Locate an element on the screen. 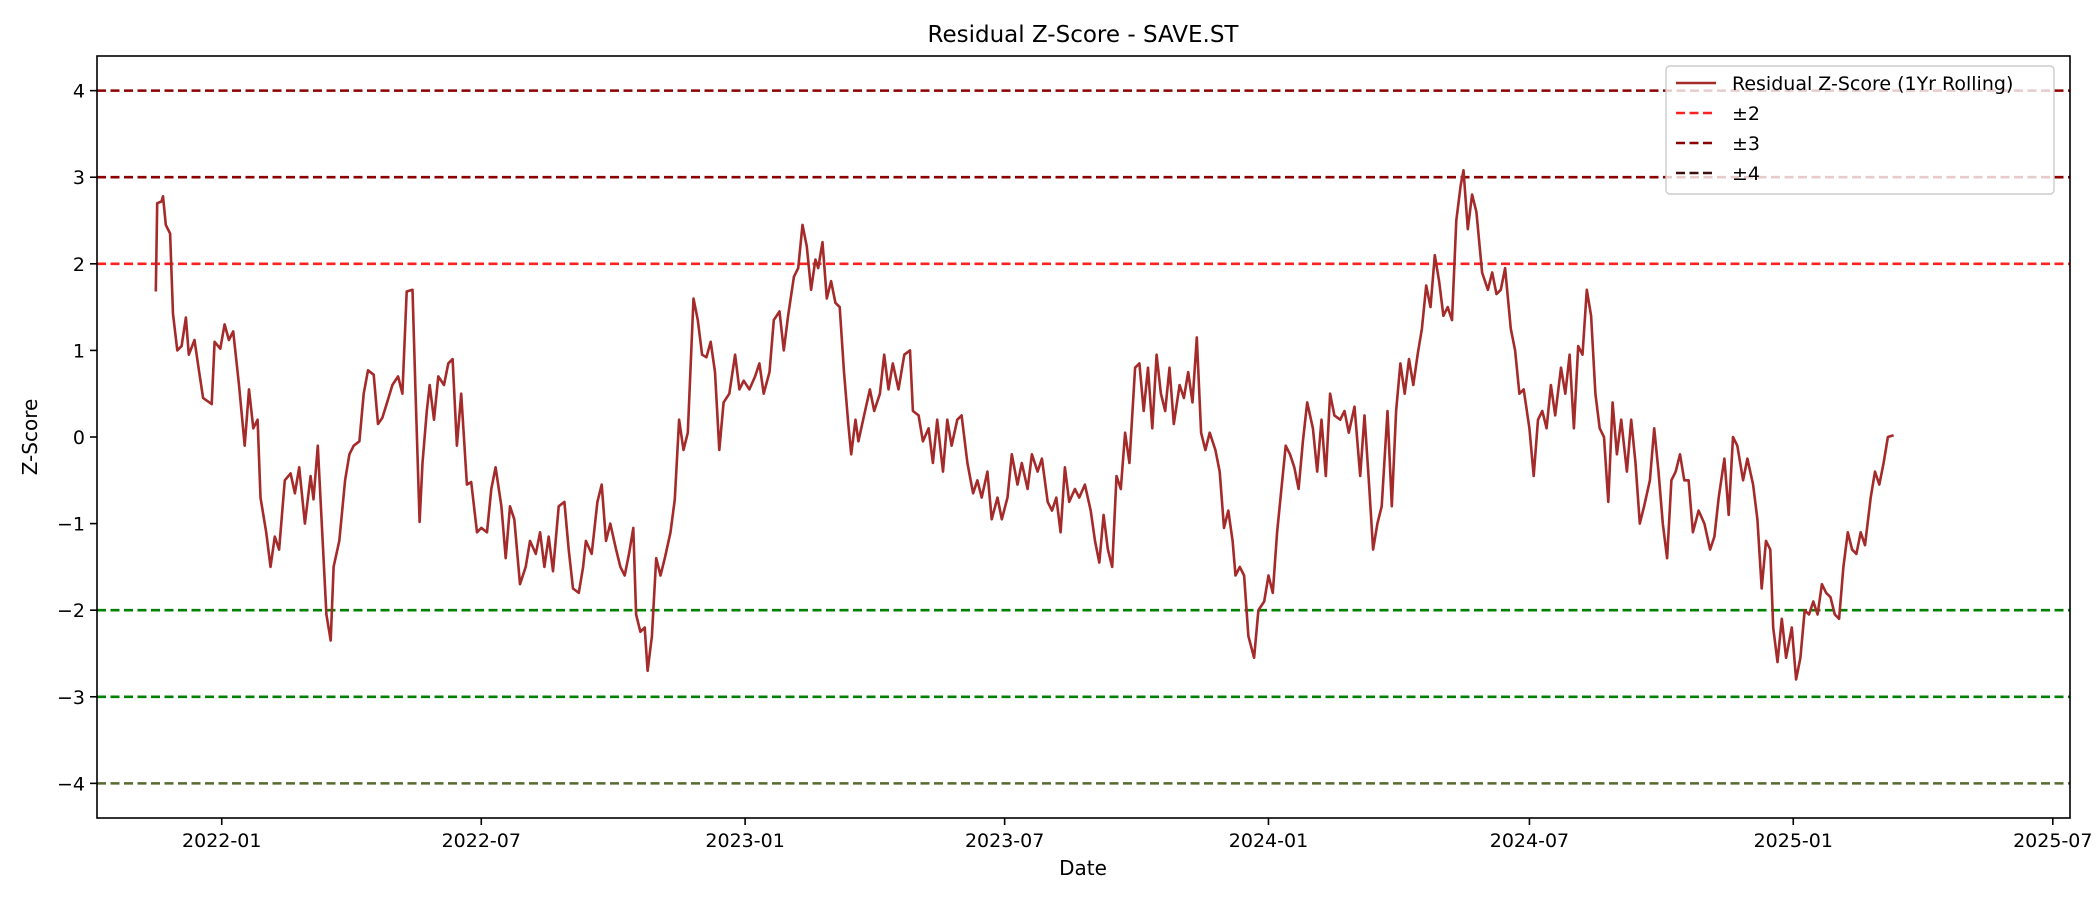 The image size is (2100, 905). y-tick-label: 0 is located at coordinates (79, 438).